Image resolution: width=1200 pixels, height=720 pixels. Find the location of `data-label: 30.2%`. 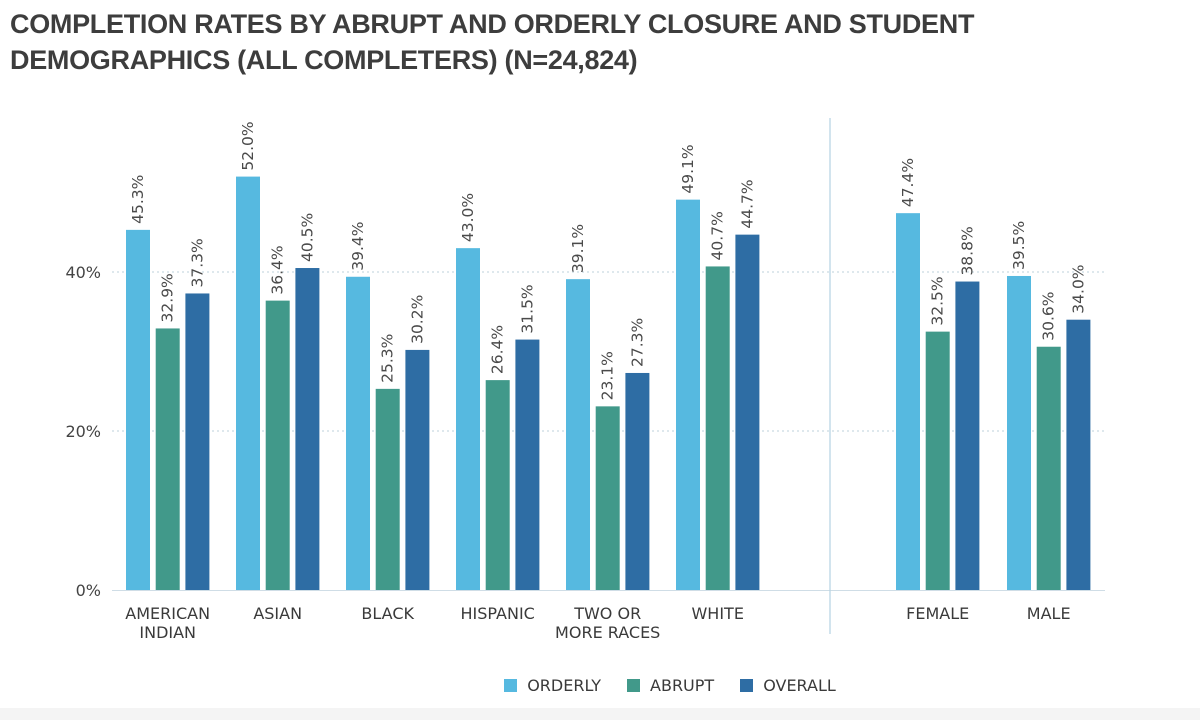

data-label: 30.2% is located at coordinates (417, 319).